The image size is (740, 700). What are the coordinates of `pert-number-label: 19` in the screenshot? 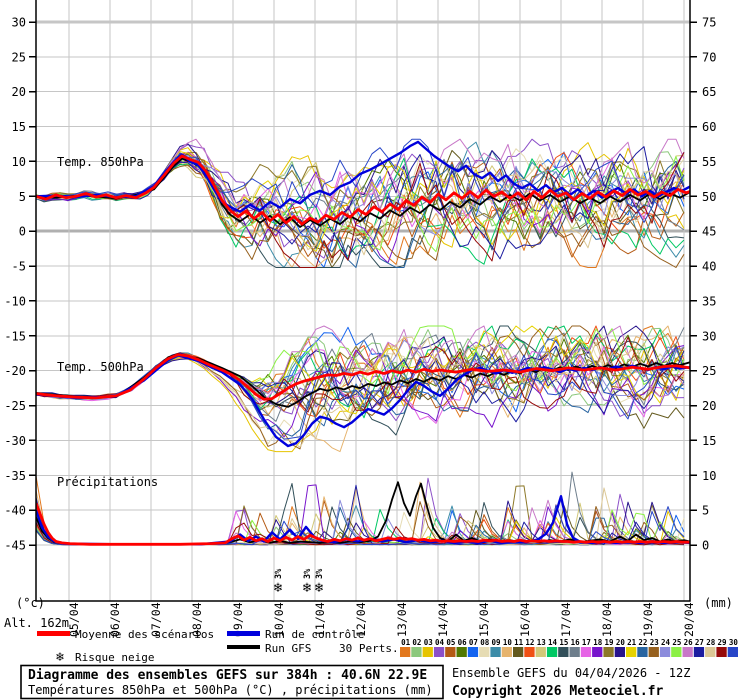 It's located at (610, 642).